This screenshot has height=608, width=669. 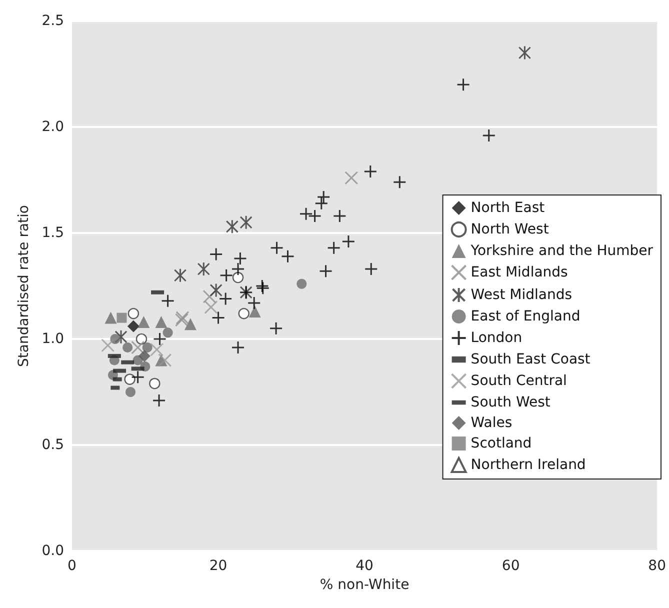 What do you see at coordinates (491, 423) in the screenshot?
I see `legend-label: Wales` at bounding box center [491, 423].